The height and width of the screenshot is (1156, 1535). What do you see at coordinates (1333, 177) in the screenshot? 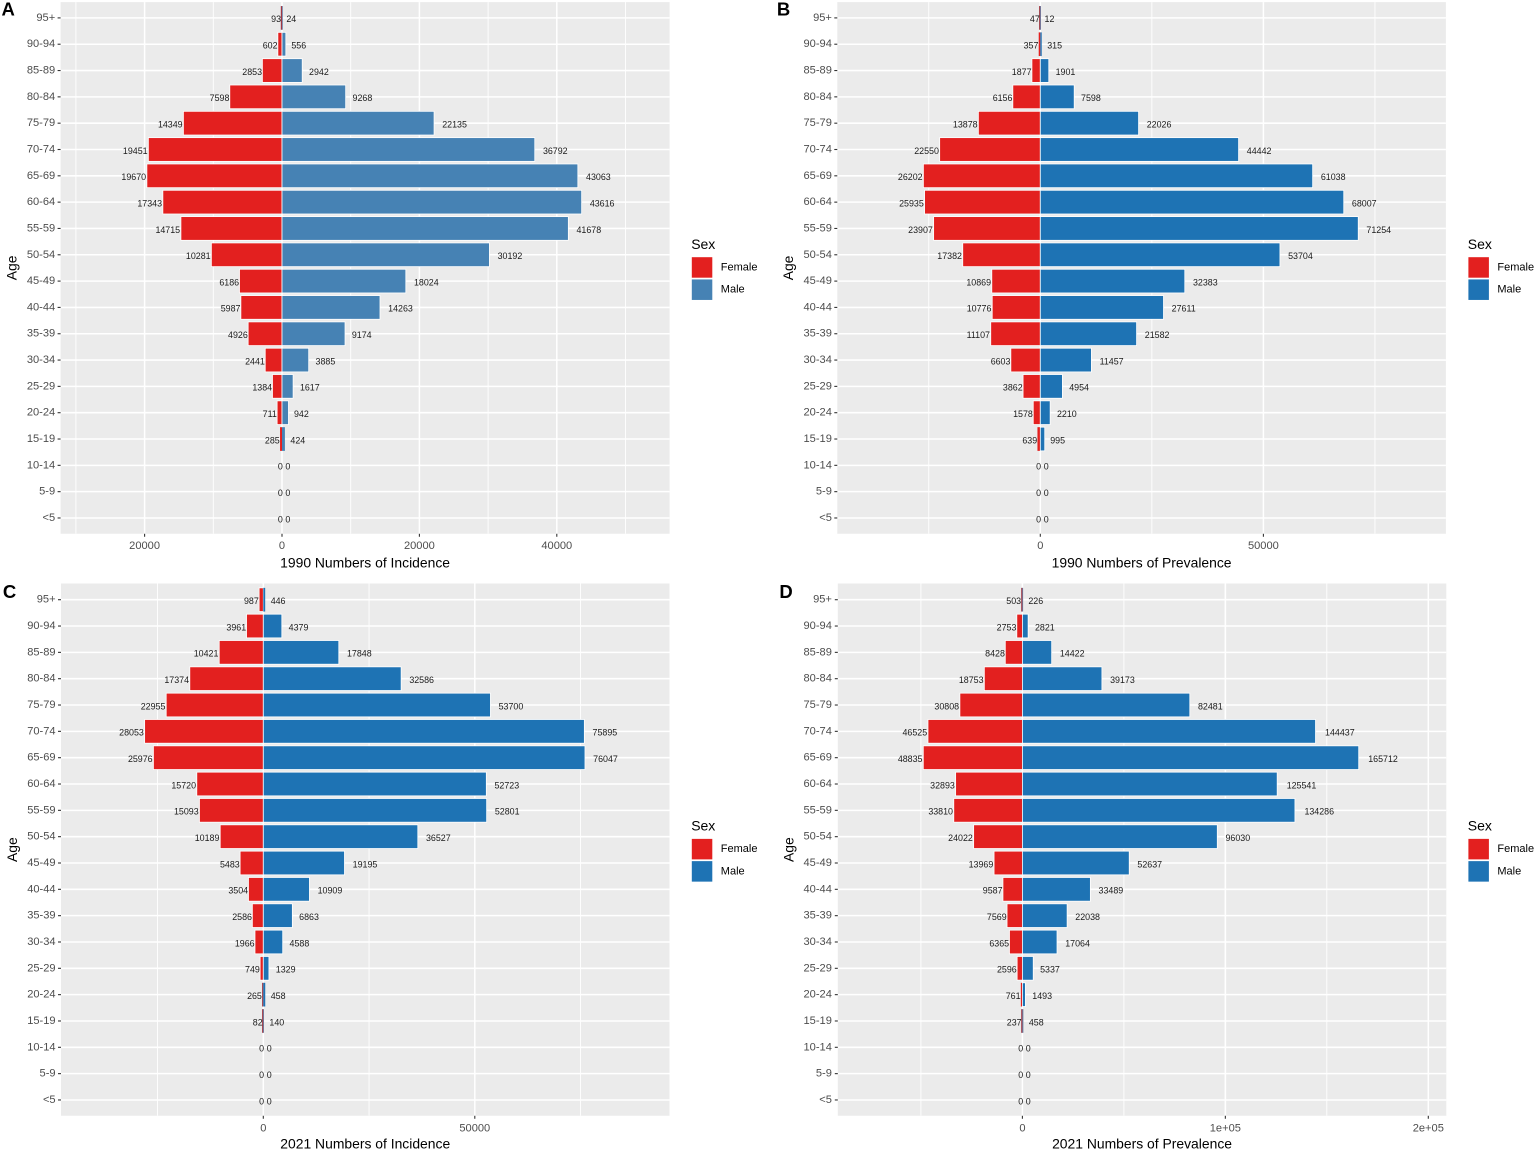
I see `svg-text: 61038` at bounding box center [1333, 177].